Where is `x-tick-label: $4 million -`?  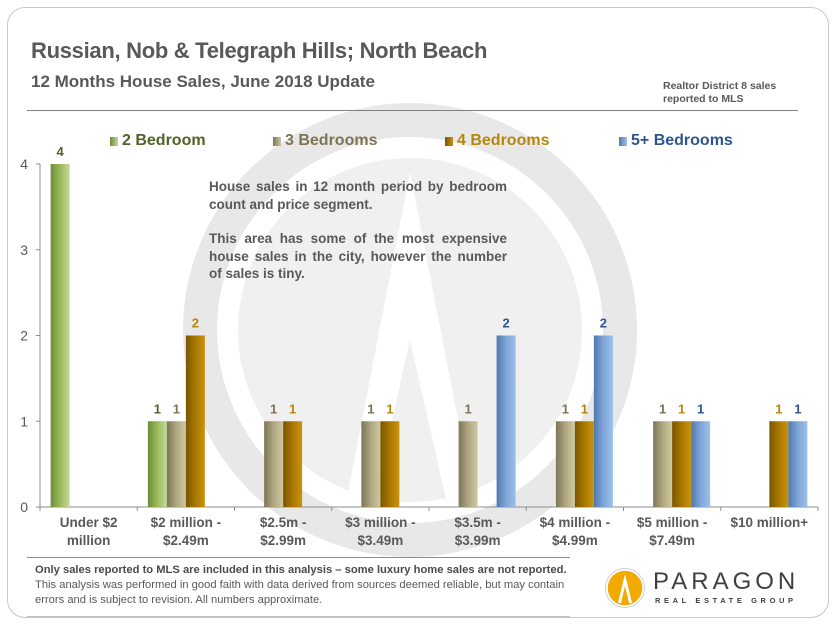
x-tick-label: $4 million - is located at coordinates (575, 522).